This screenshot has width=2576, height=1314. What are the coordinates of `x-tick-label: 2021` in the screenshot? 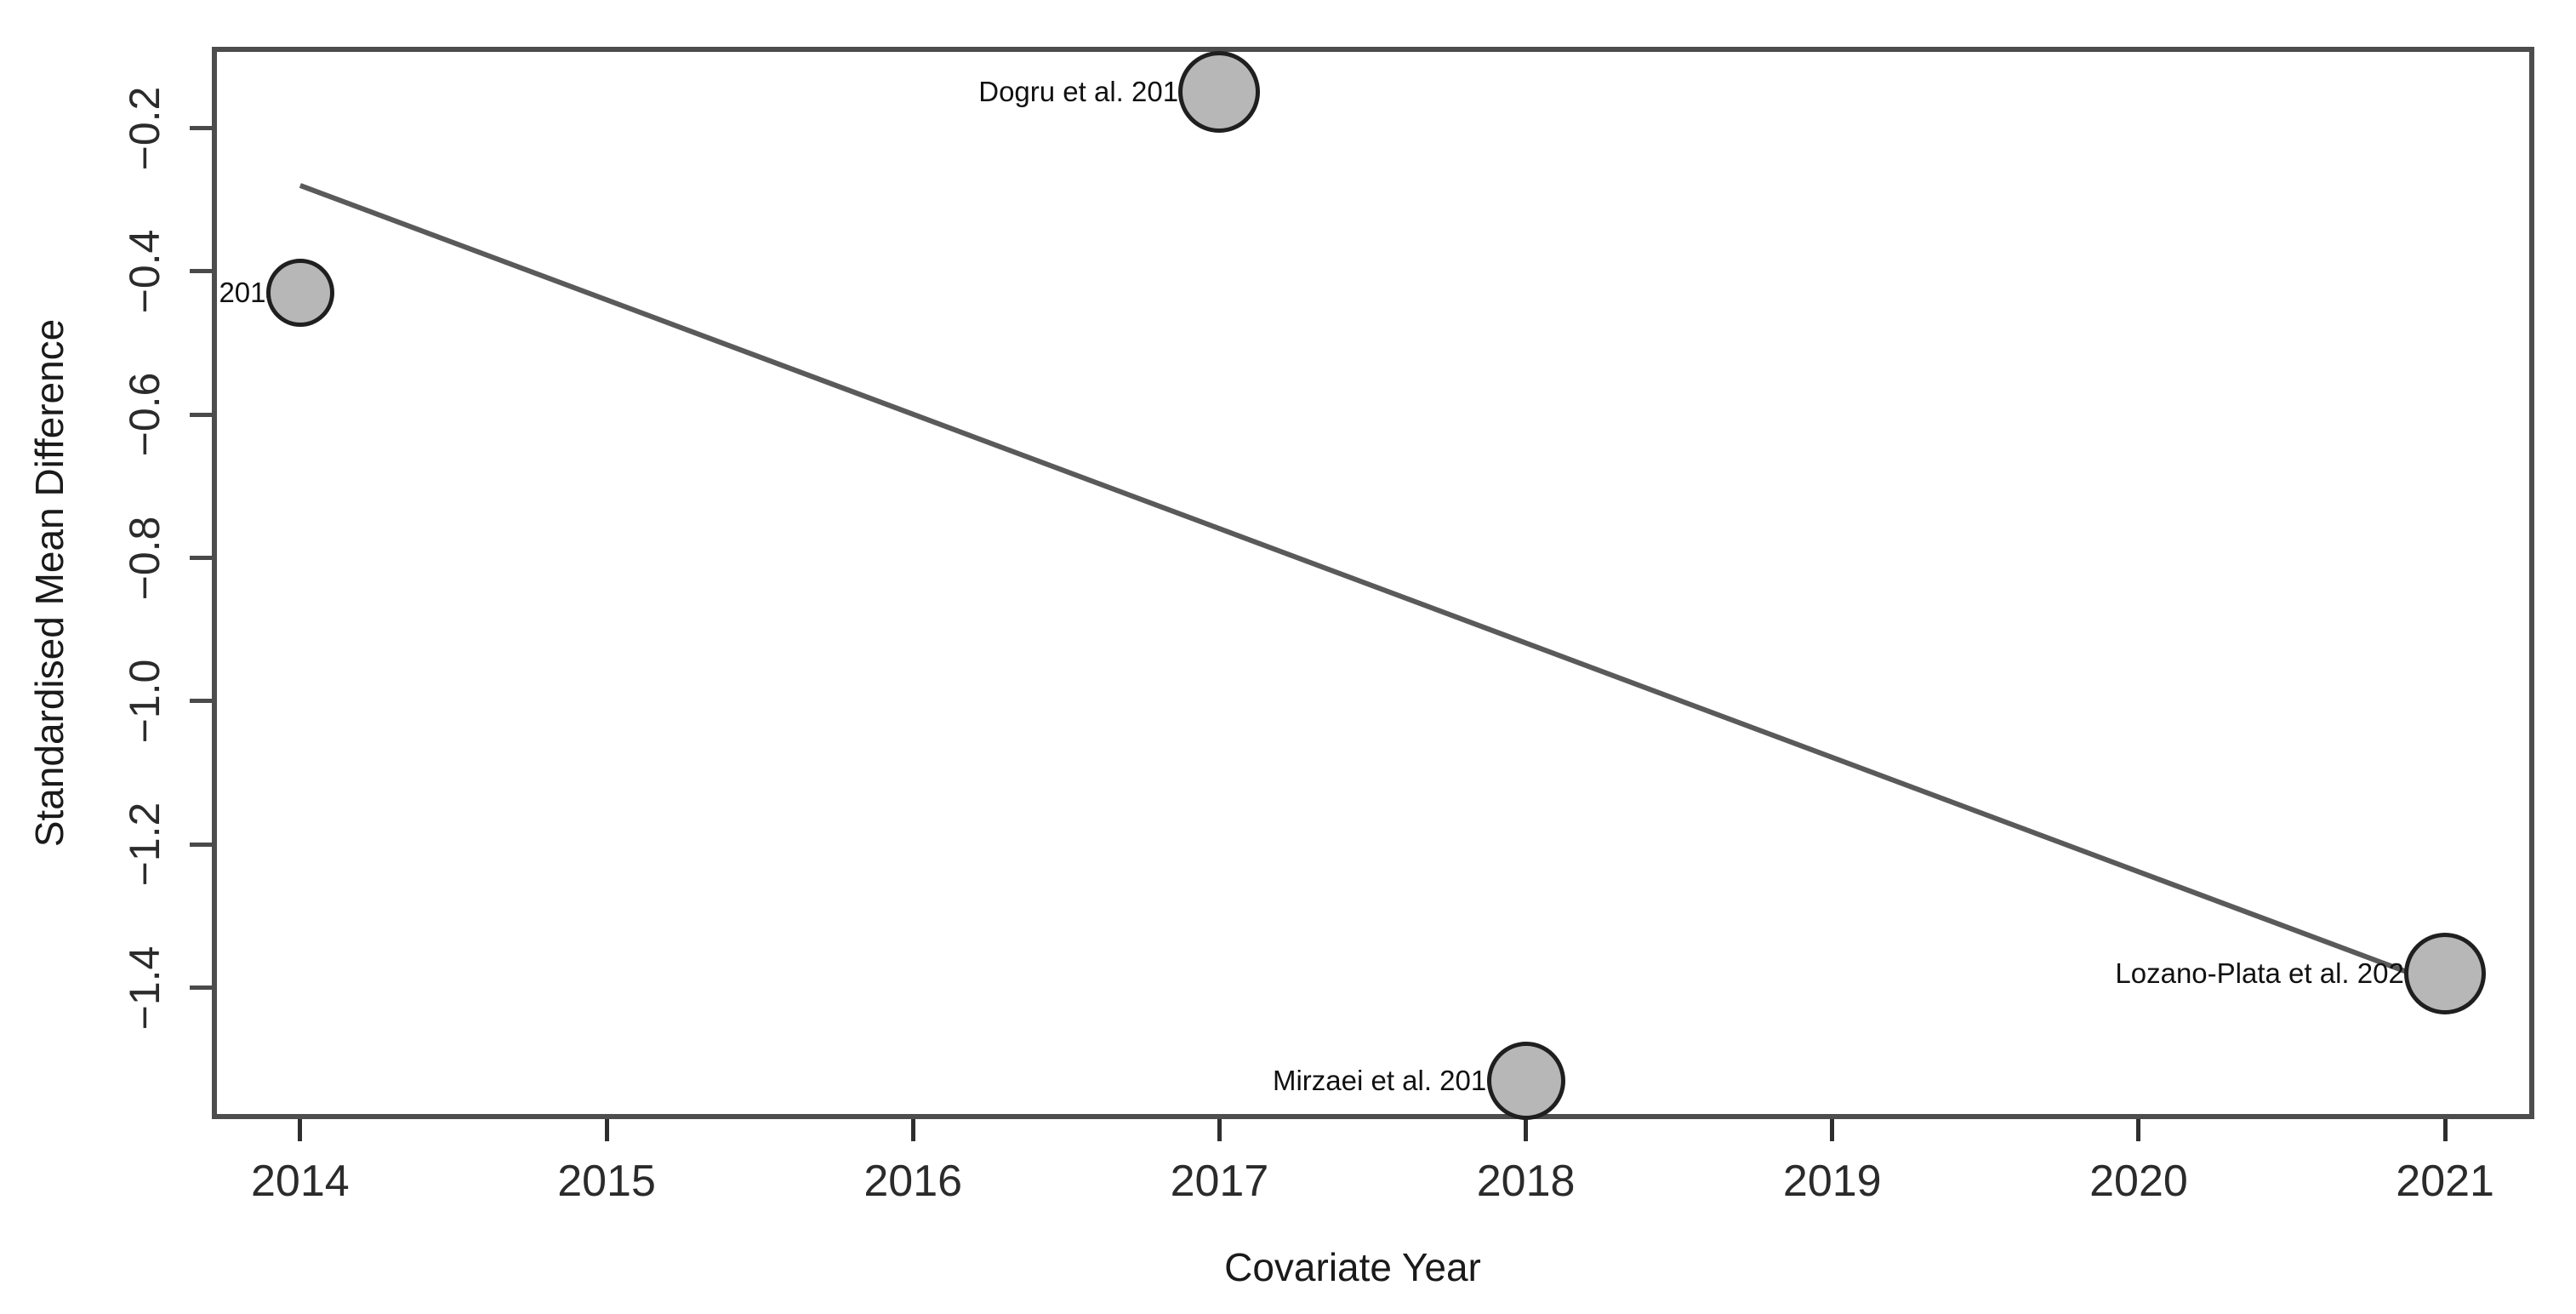 It's located at (2445, 1181).